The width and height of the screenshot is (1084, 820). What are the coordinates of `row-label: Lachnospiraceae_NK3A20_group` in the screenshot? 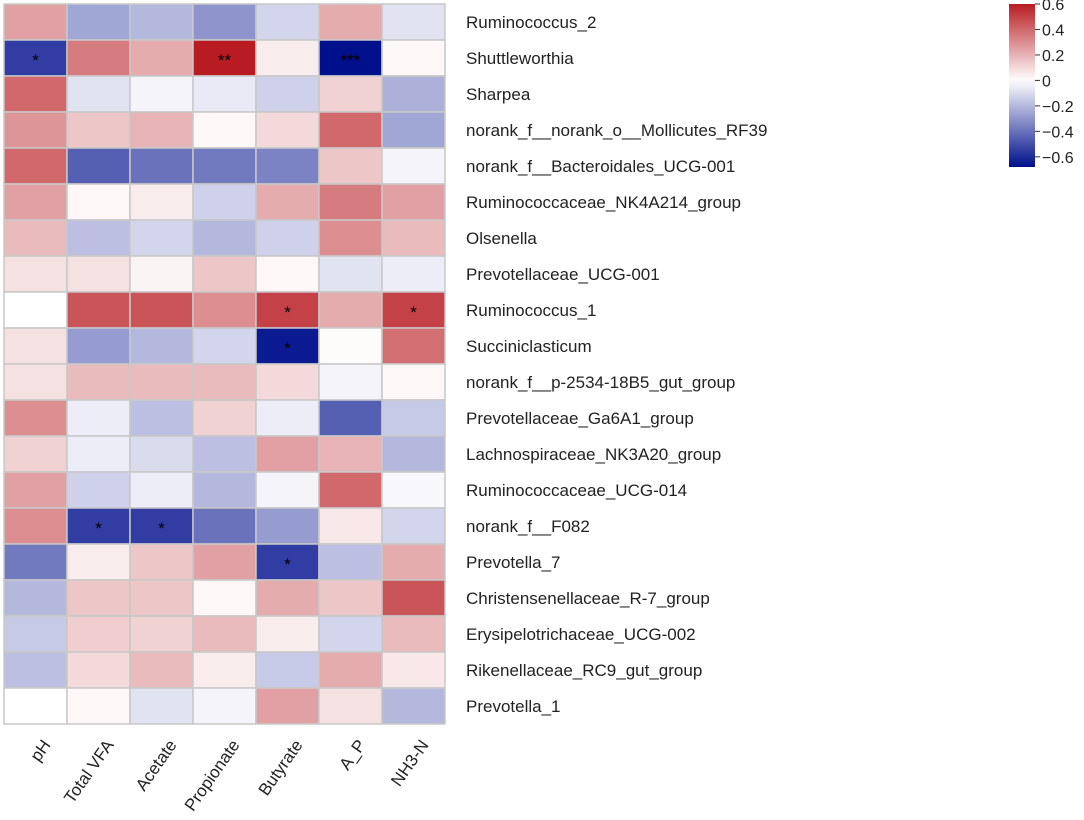 It's located at (593, 454).